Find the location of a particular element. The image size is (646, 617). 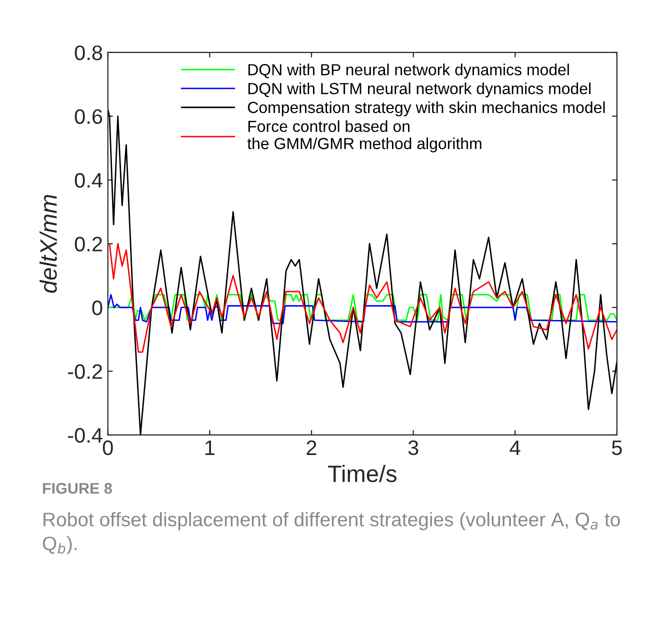

caption: FIGURE 8 is located at coordinates (77, 488).